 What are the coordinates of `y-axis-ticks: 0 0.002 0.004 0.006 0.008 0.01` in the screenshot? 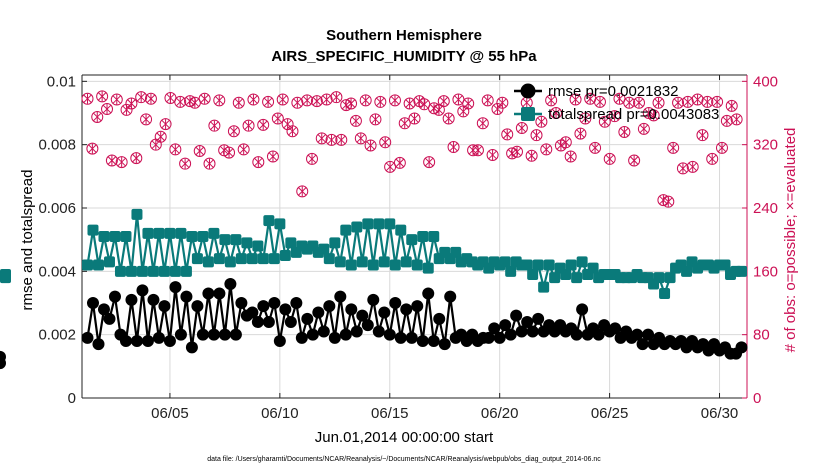 It's located at (62, 240).